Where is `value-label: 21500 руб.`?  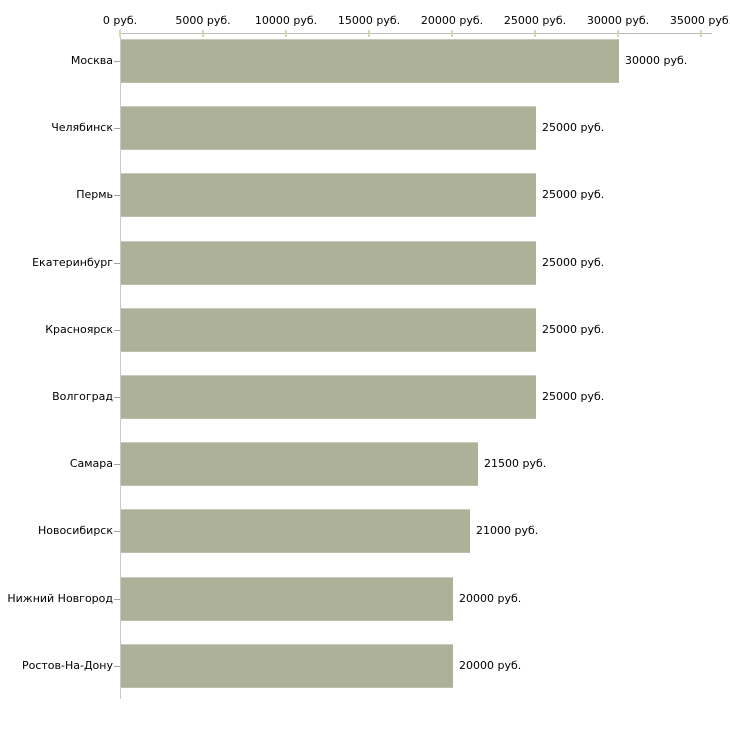 value-label: 21500 руб. is located at coordinates (515, 463).